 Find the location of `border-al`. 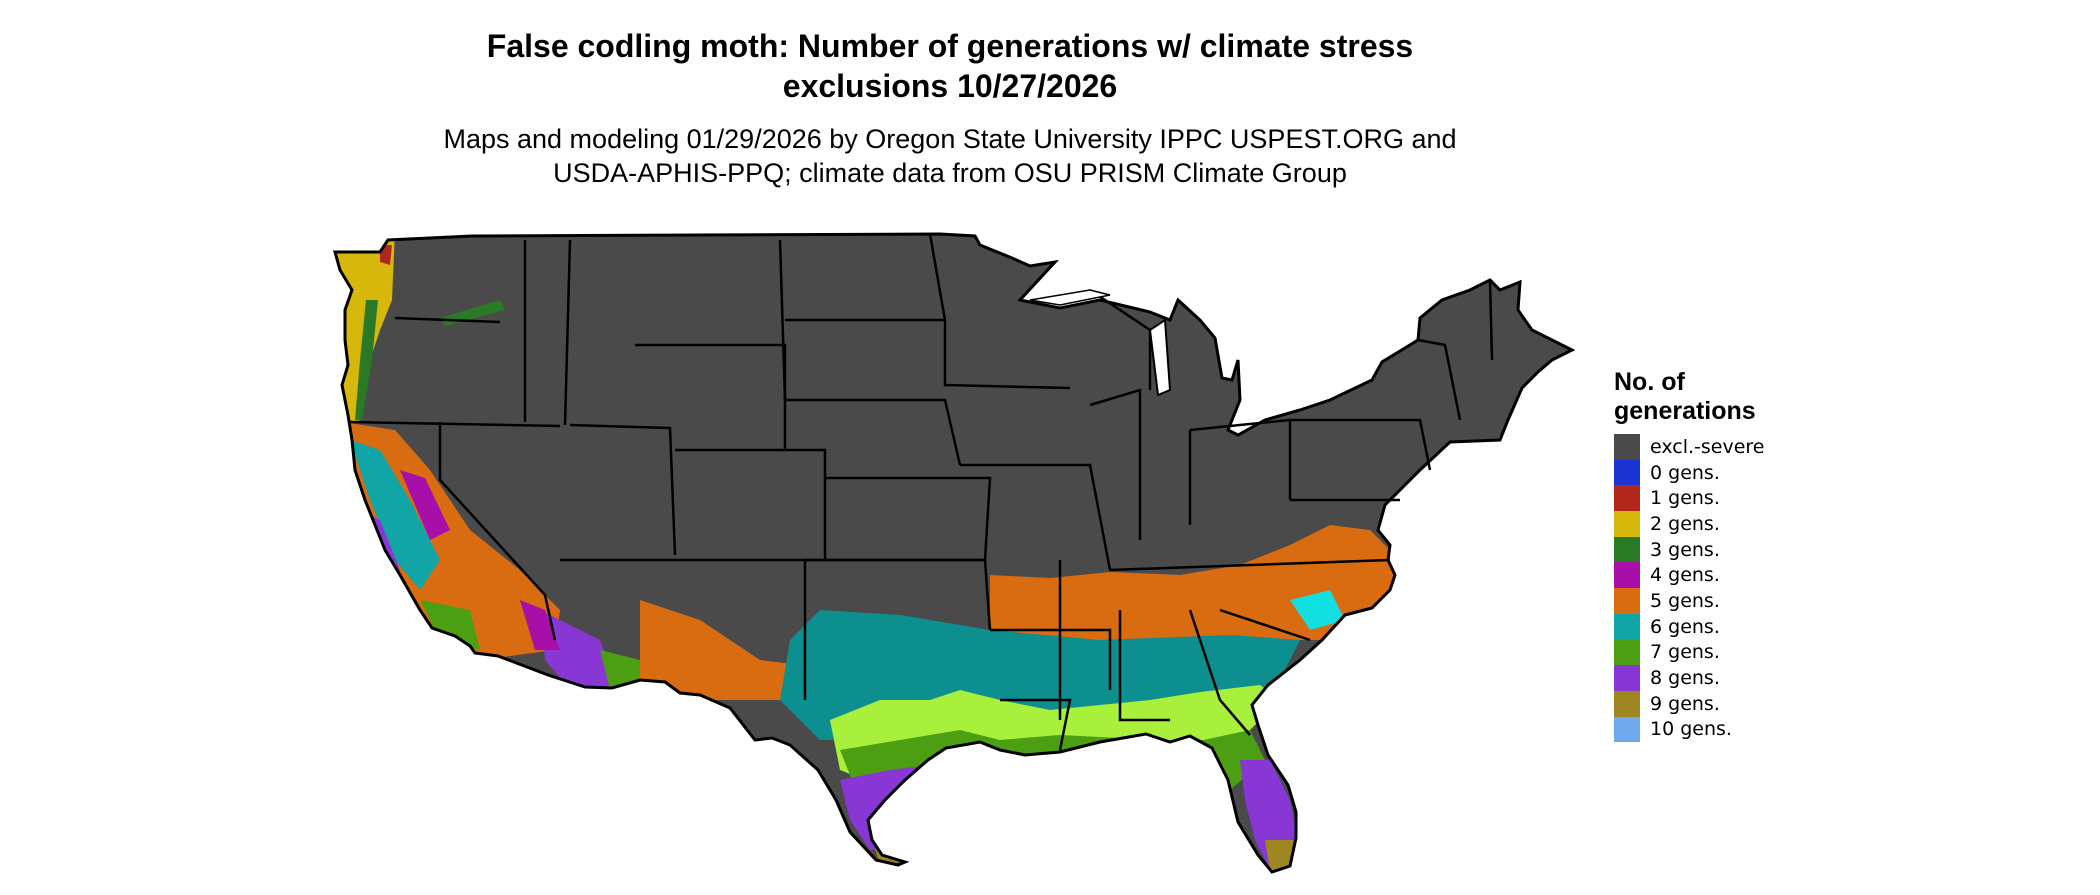

border-al is located at coordinates (1144, 666).